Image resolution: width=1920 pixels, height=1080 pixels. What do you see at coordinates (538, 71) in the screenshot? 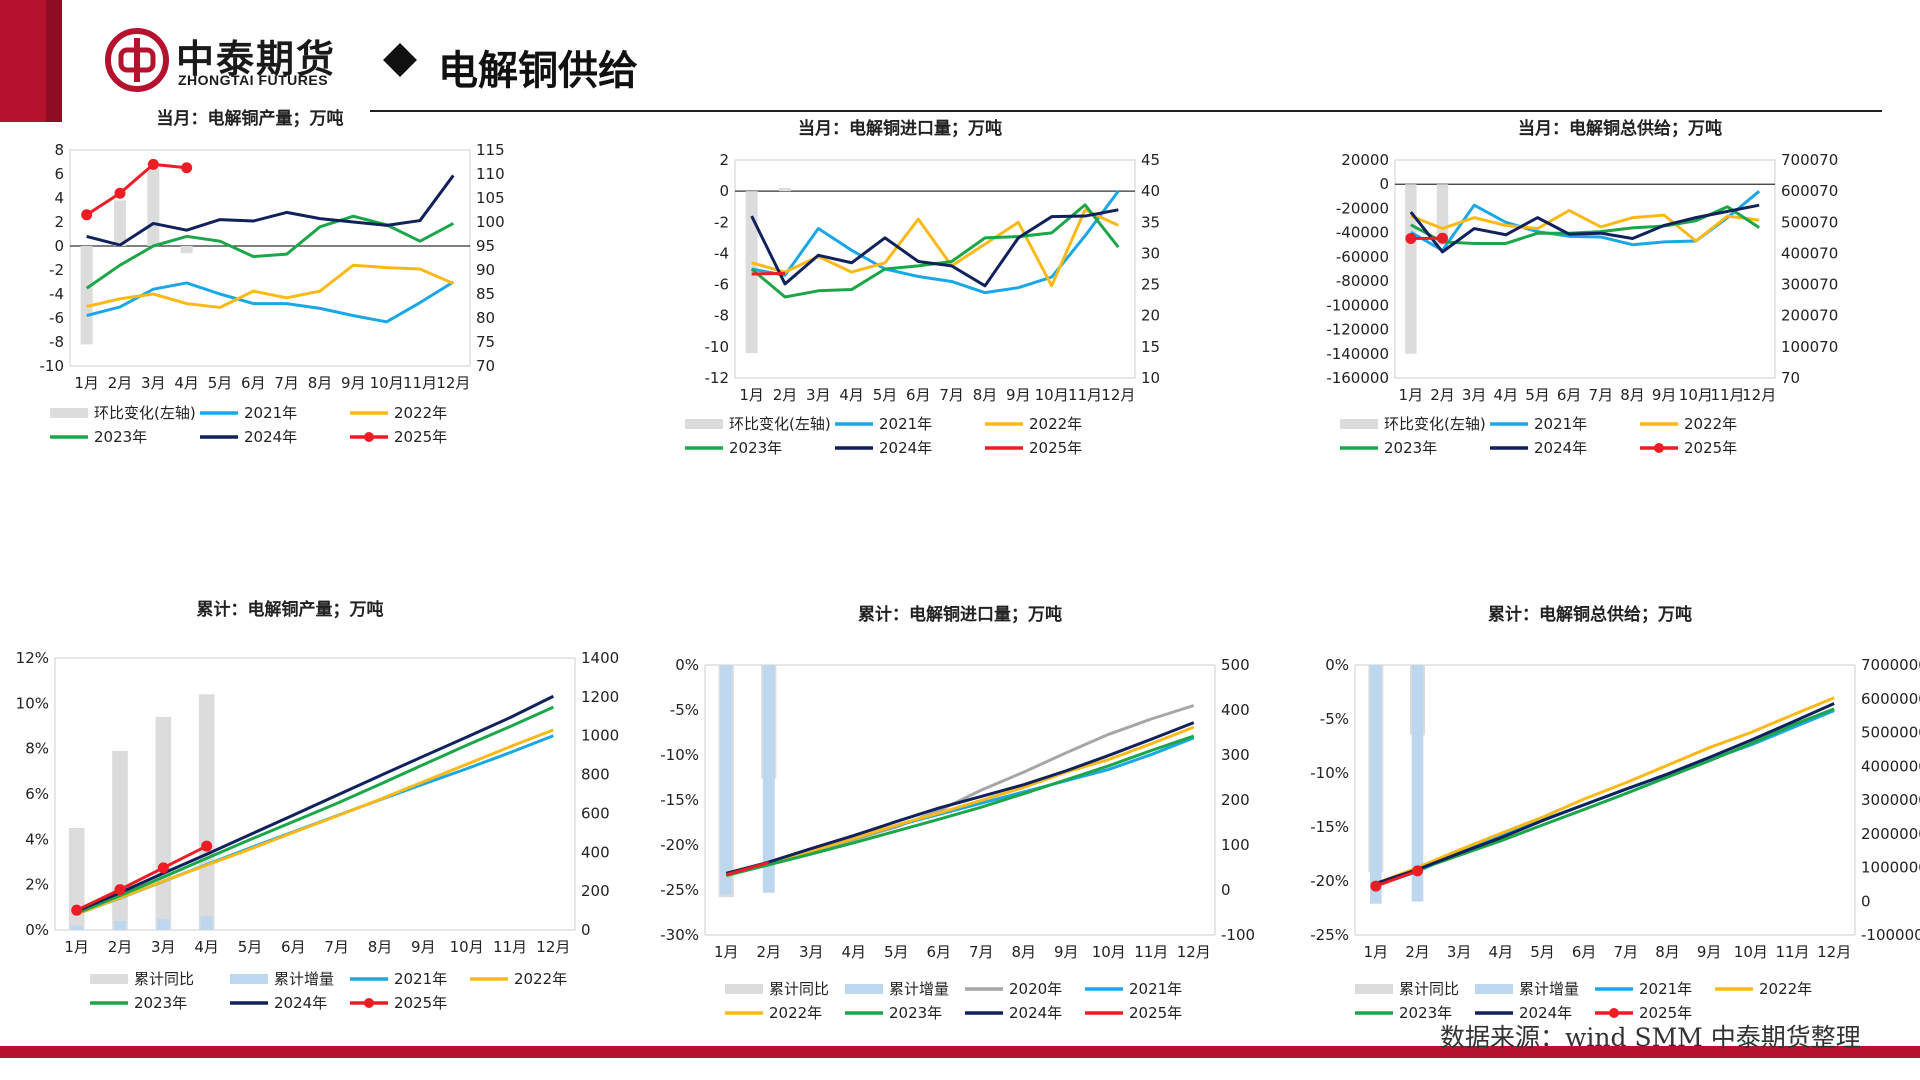
I see `page-title: 电解铜供给` at bounding box center [538, 71].